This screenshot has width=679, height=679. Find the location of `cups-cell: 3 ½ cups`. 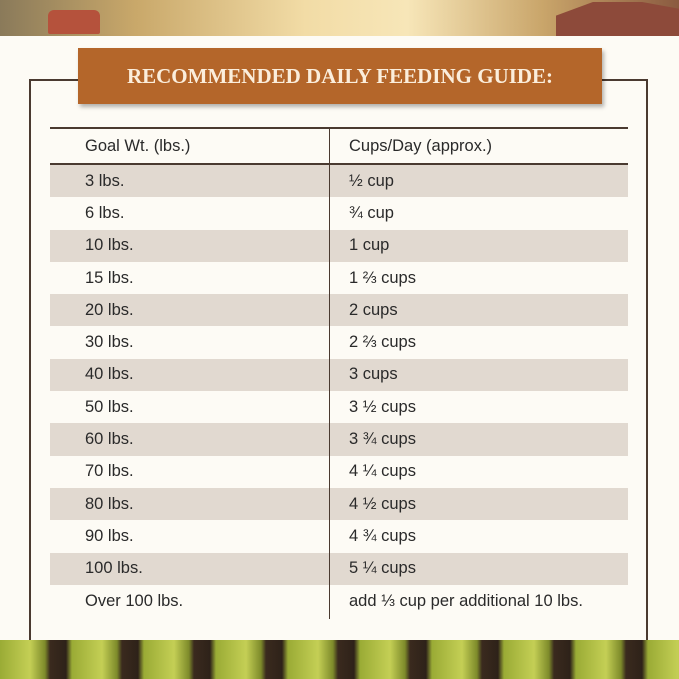

cups-cell: 3 ½ cups is located at coordinates (382, 406).